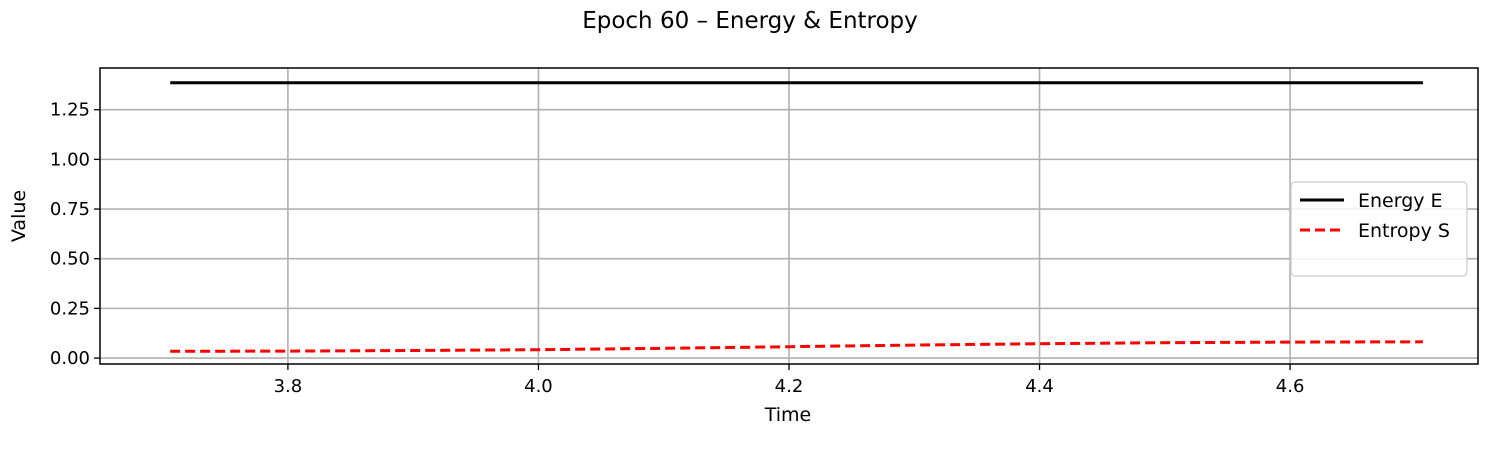 This screenshot has width=1500, height=450. Describe the element at coordinates (70, 358) in the screenshot. I see `y-tick-label: 0.00` at that location.